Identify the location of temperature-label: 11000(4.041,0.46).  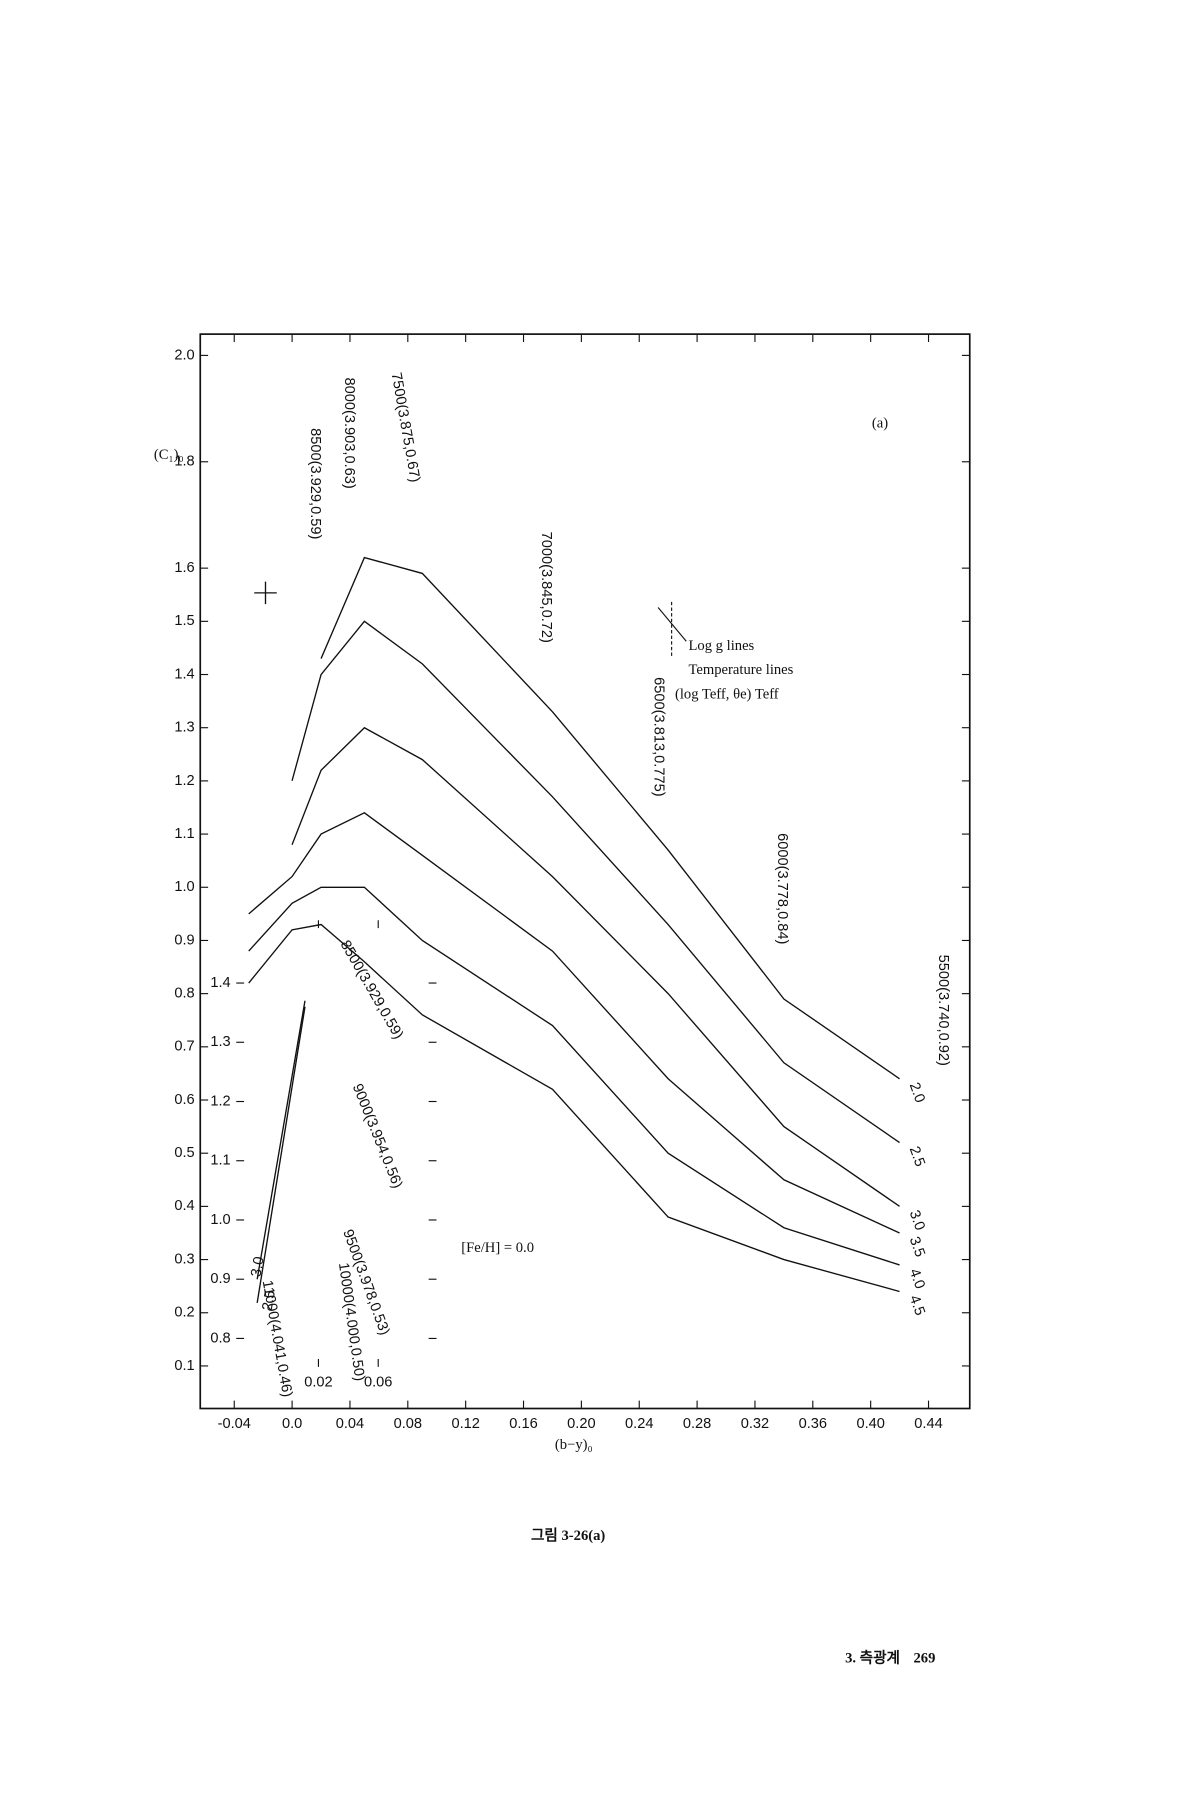
(277, 1338).